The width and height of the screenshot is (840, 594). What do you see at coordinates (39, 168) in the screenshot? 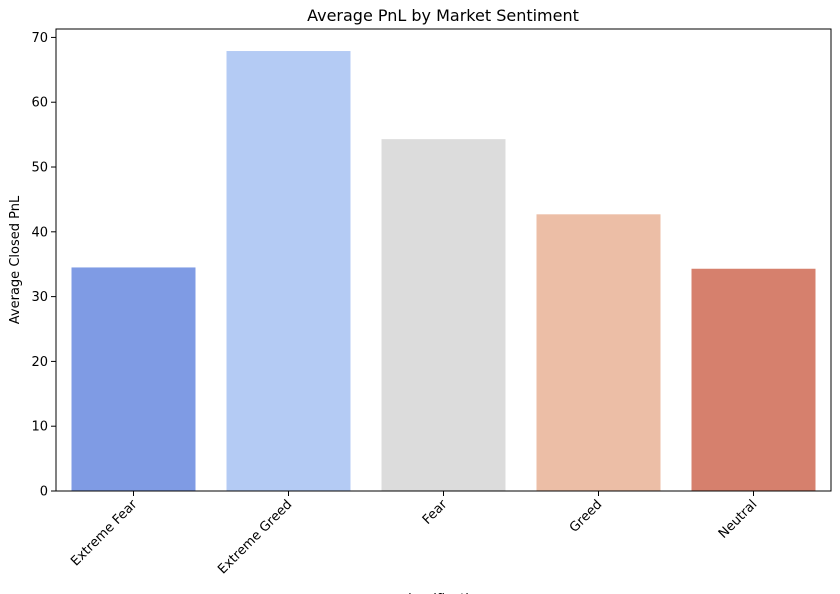
I see `y-tick-label: 50` at bounding box center [39, 168].